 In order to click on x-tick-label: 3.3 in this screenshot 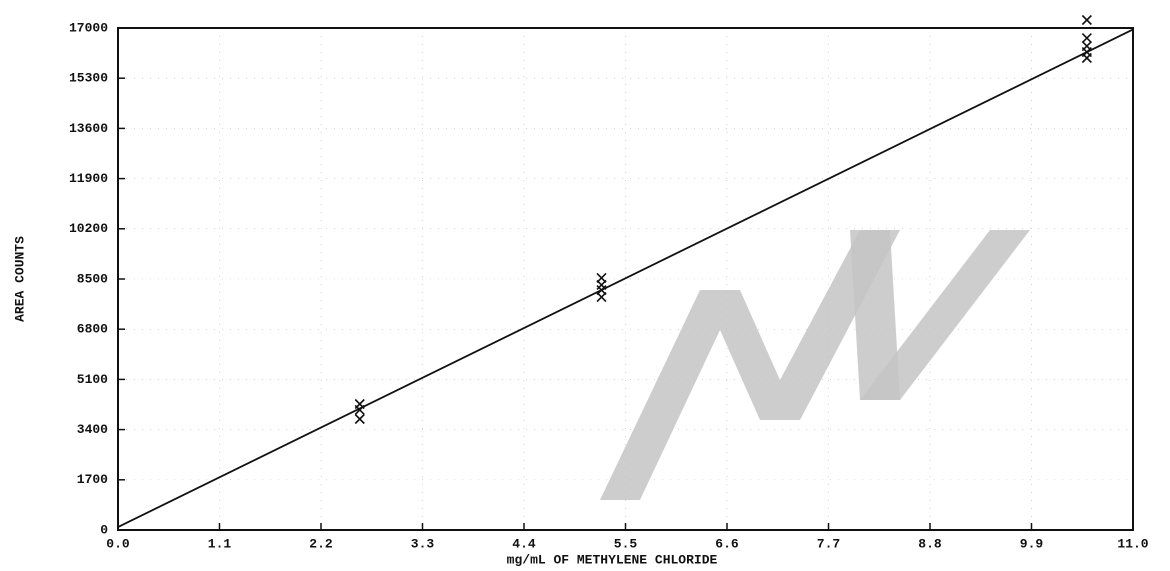, I will do `click(423, 543)`.